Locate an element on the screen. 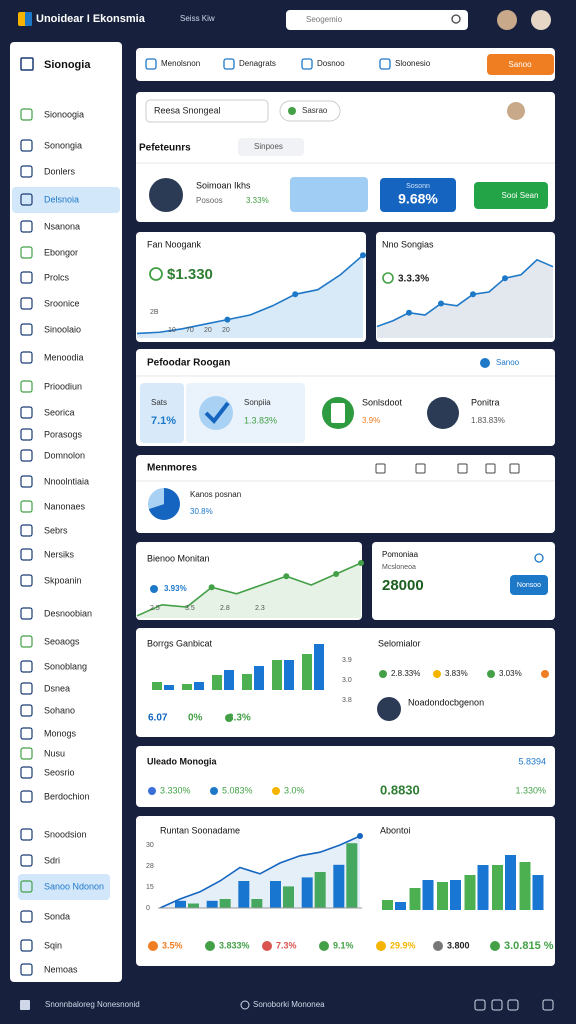 This screenshot has height=1024, width=576. sidebar-item: Sroonice is located at coordinates (62, 303).